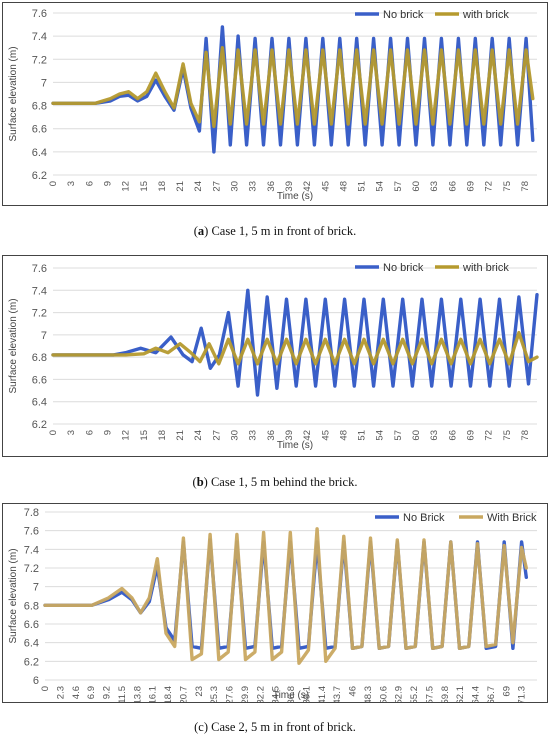 The image size is (550, 739). Describe the element at coordinates (36, 681) in the screenshot. I see `y-tick-label: 6` at that location.